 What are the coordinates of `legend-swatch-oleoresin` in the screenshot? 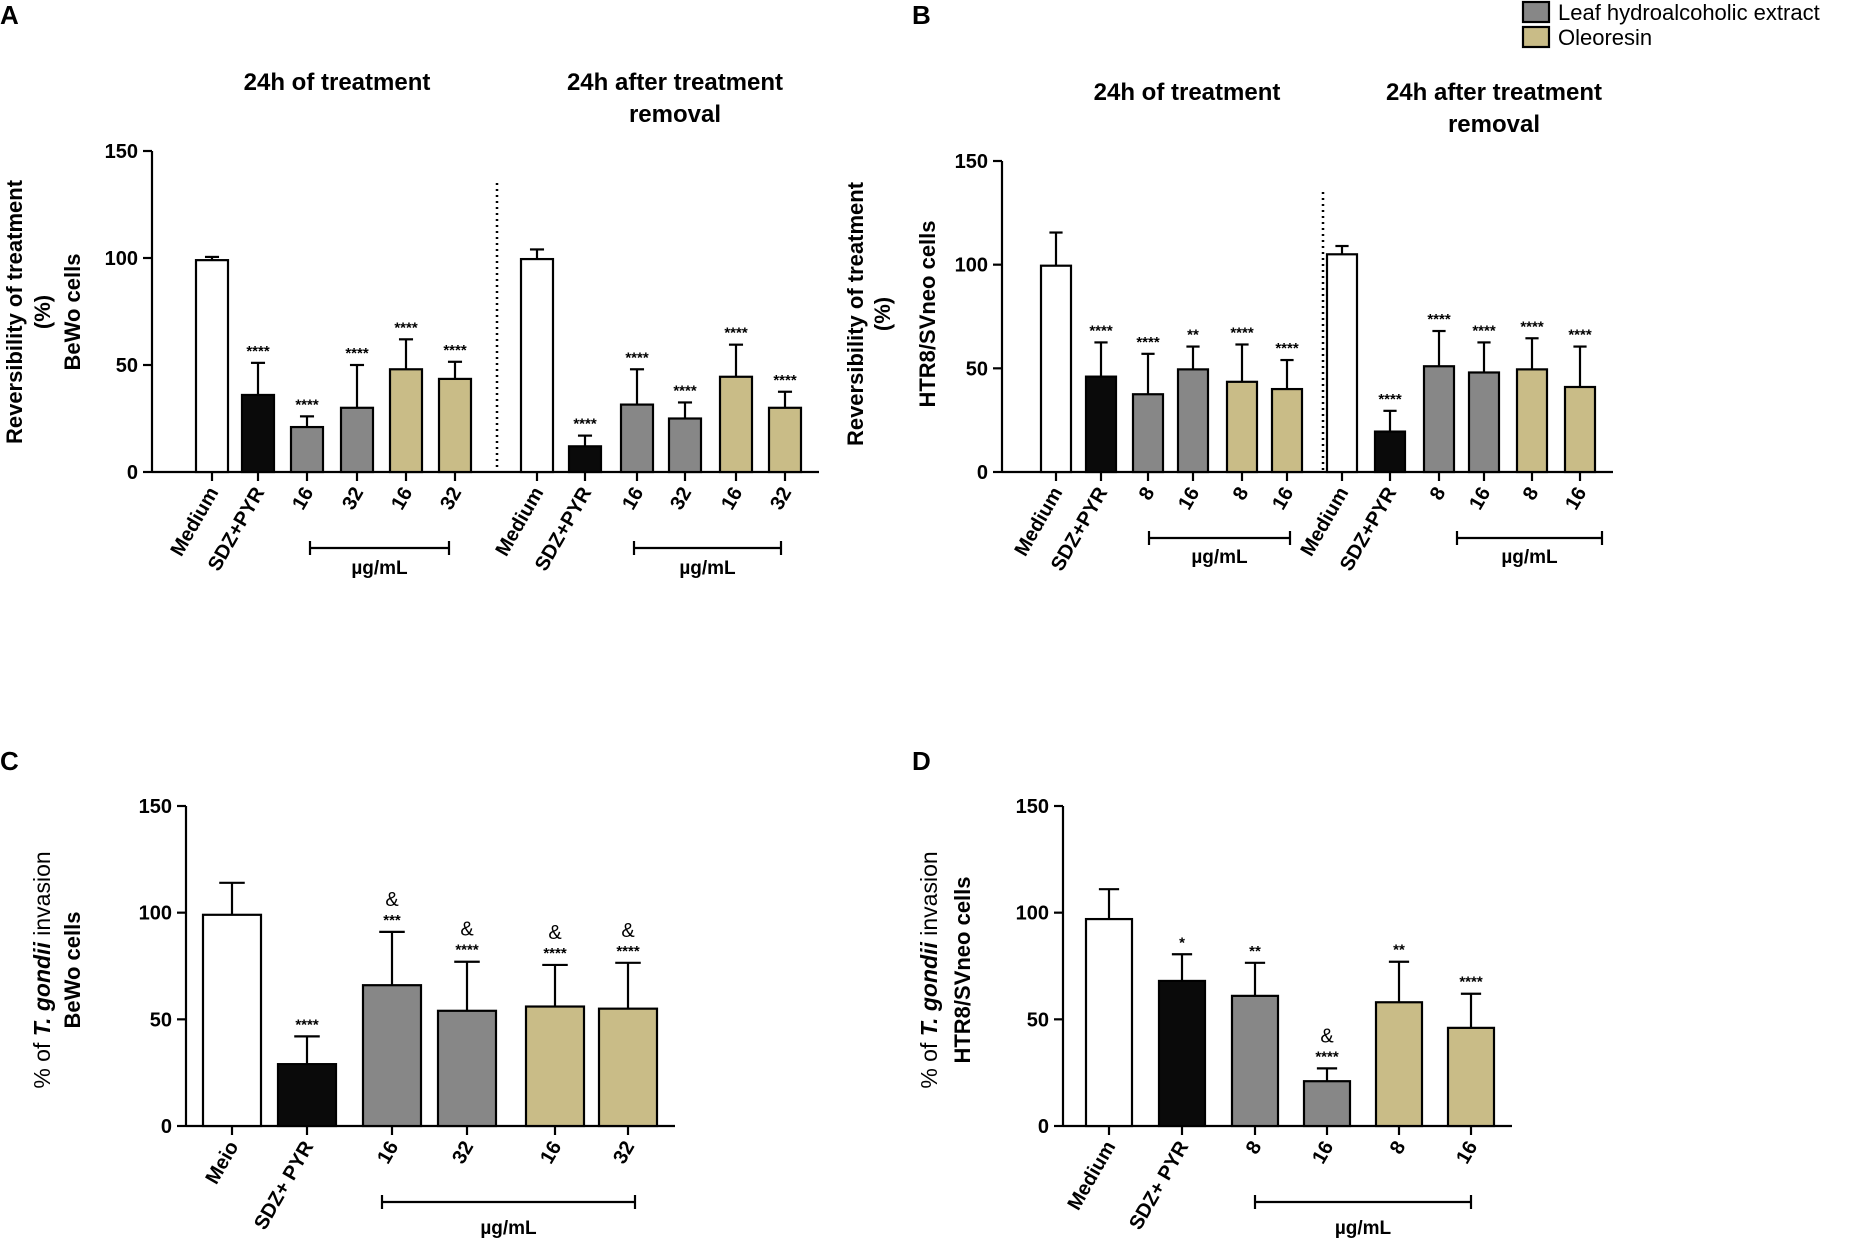 It's located at (1536, 37).